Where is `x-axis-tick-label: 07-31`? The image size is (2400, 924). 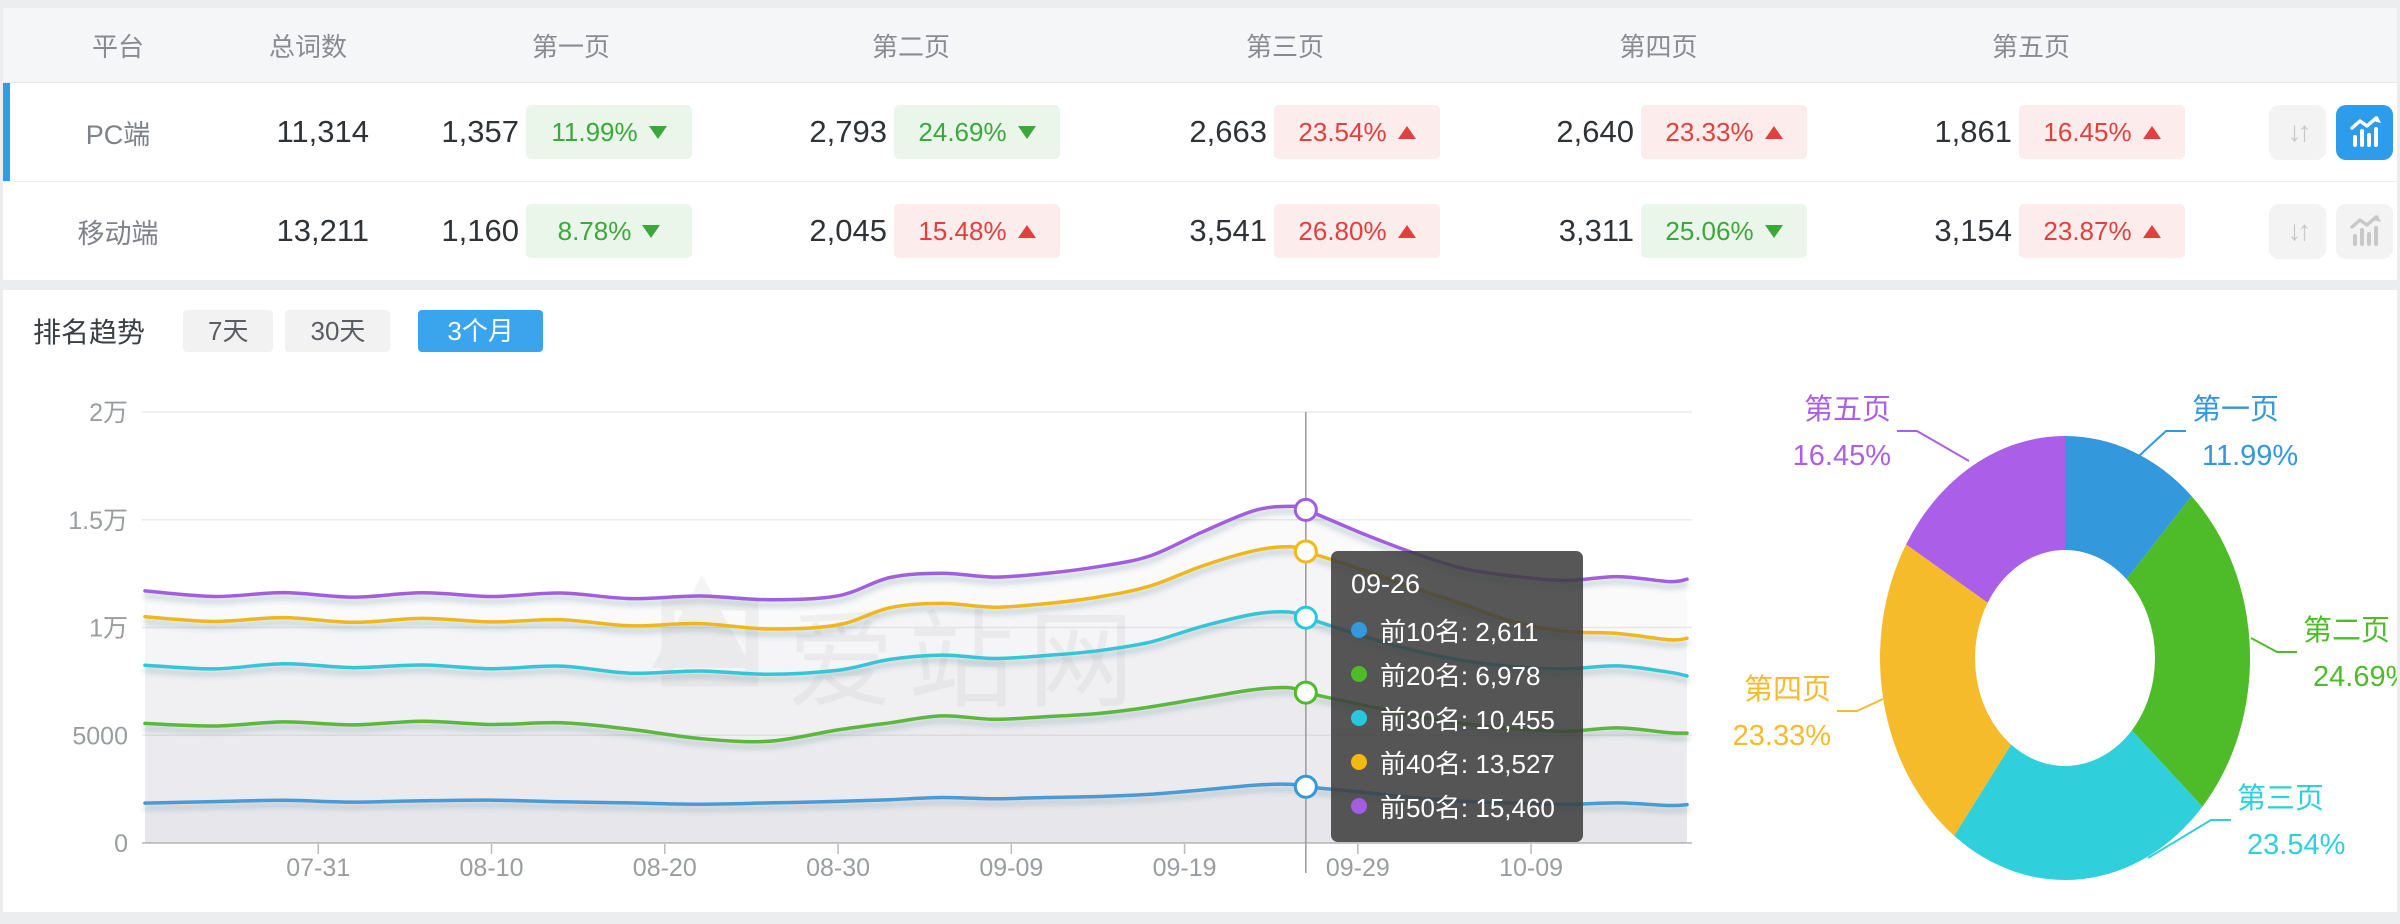 x-axis-tick-label: 07-31 is located at coordinates (318, 868).